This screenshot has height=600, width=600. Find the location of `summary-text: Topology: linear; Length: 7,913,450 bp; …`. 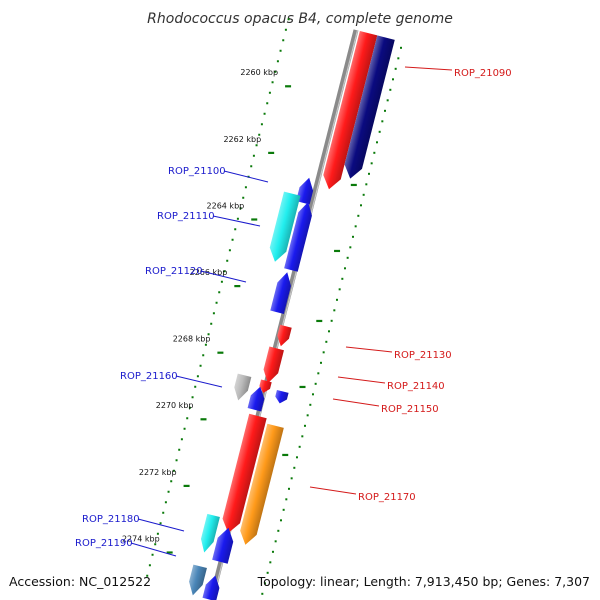

summary-text: Topology: linear; Length: 7,913,450 bp; … is located at coordinates (423, 581).